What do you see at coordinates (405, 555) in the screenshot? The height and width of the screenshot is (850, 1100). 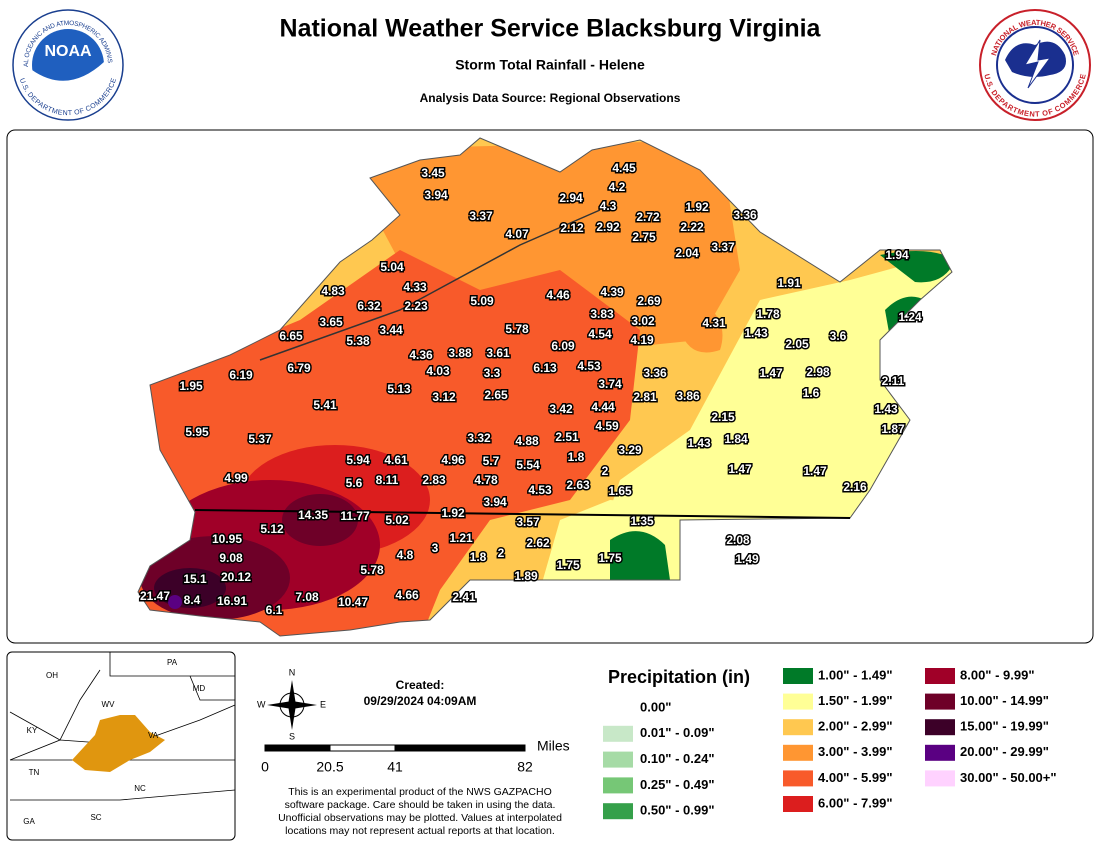 I see `rainfall-label: 4.8` at bounding box center [405, 555].